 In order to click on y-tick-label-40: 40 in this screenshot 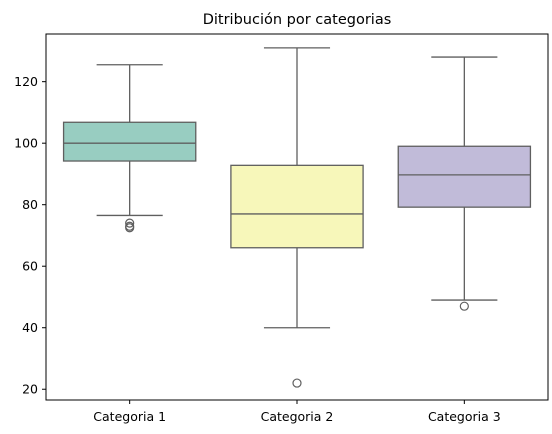, I will do `click(30, 327)`.